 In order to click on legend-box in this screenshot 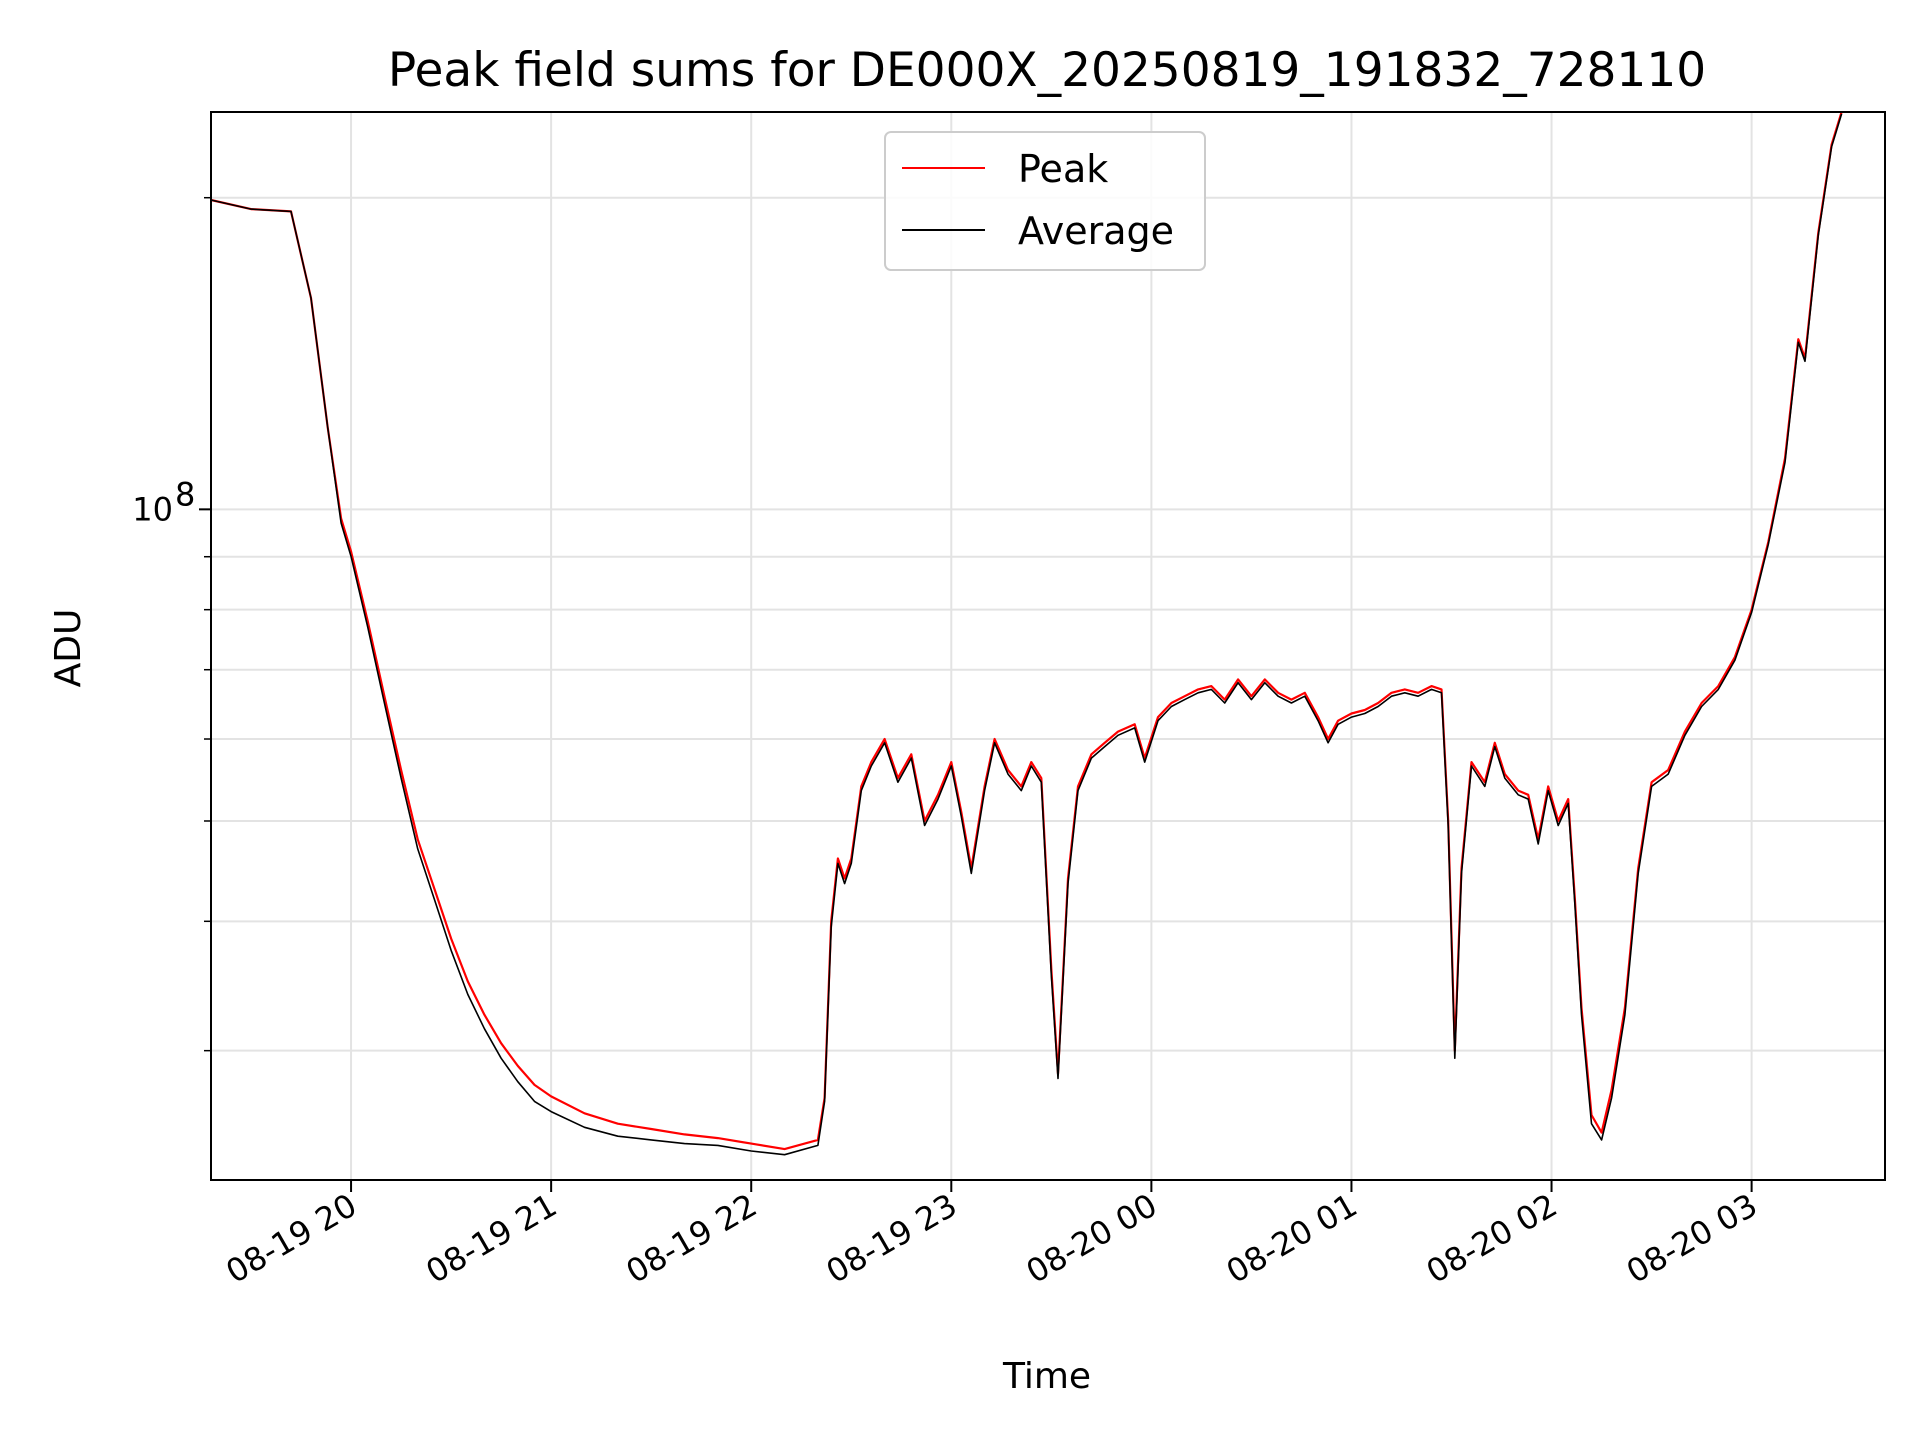, I will do `click(1045, 201)`.